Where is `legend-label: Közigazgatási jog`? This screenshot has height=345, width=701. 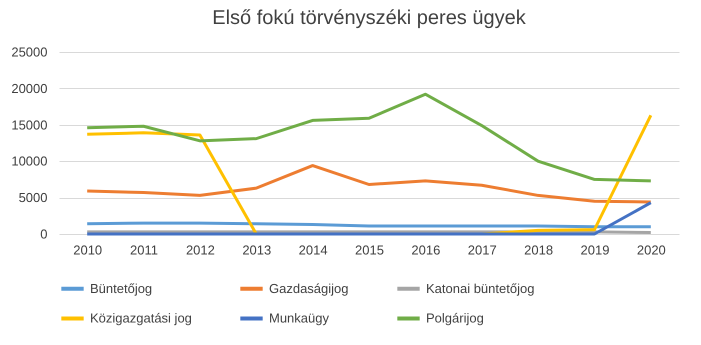
legend-label: Közigazgatási jog is located at coordinates (141, 318).